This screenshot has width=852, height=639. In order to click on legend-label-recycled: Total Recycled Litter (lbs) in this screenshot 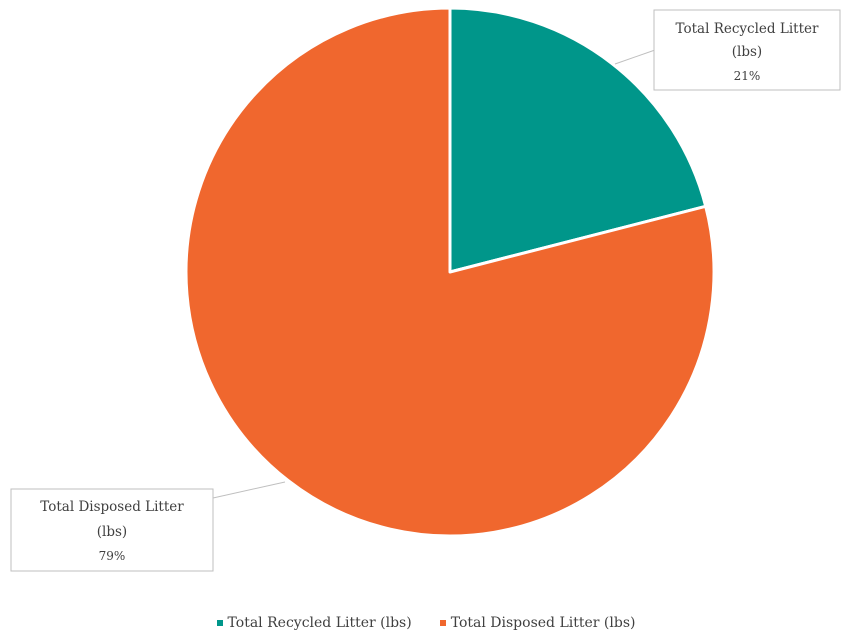, I will do `click(319, 623)`.